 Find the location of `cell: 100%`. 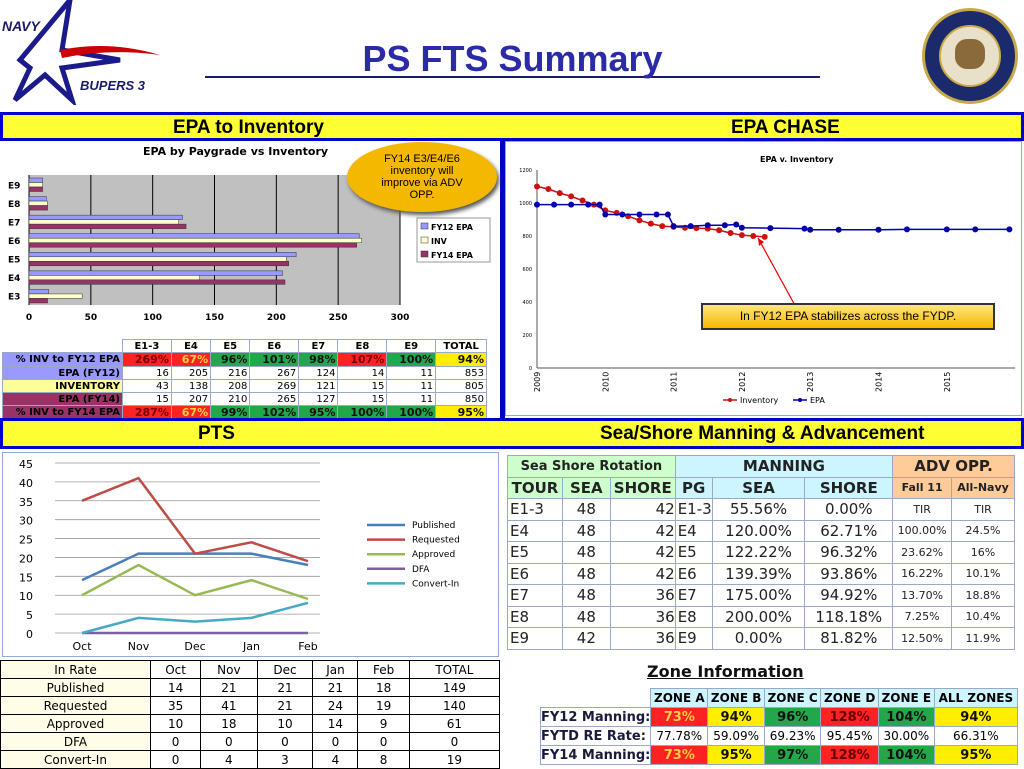

cell: 100% is located at coordinates (411, 359).